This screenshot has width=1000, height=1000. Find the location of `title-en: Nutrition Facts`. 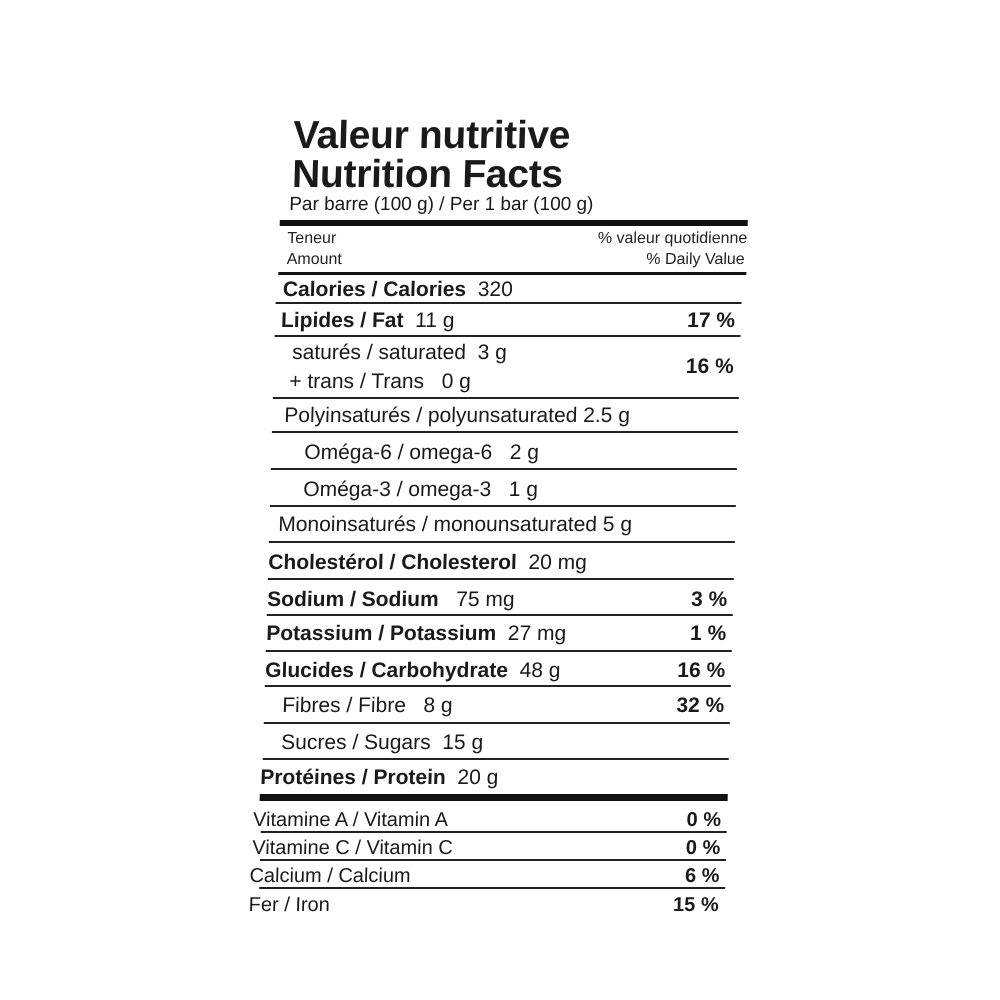

title-en: Nutrition Facts is located at coordinates (427, 174).